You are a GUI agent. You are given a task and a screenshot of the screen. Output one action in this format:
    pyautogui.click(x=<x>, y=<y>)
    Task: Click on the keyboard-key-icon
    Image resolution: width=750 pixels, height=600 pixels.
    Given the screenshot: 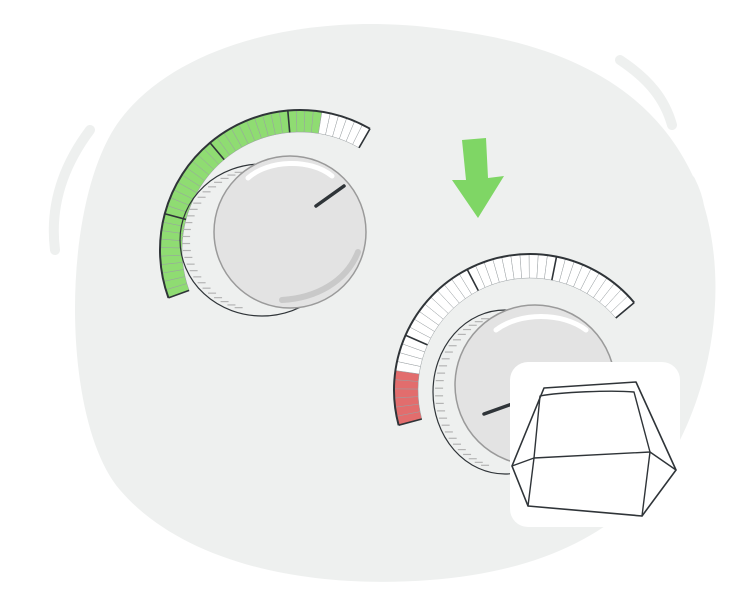 What is the action you would take?
    pyautogui.click(x=595, y=444)
    